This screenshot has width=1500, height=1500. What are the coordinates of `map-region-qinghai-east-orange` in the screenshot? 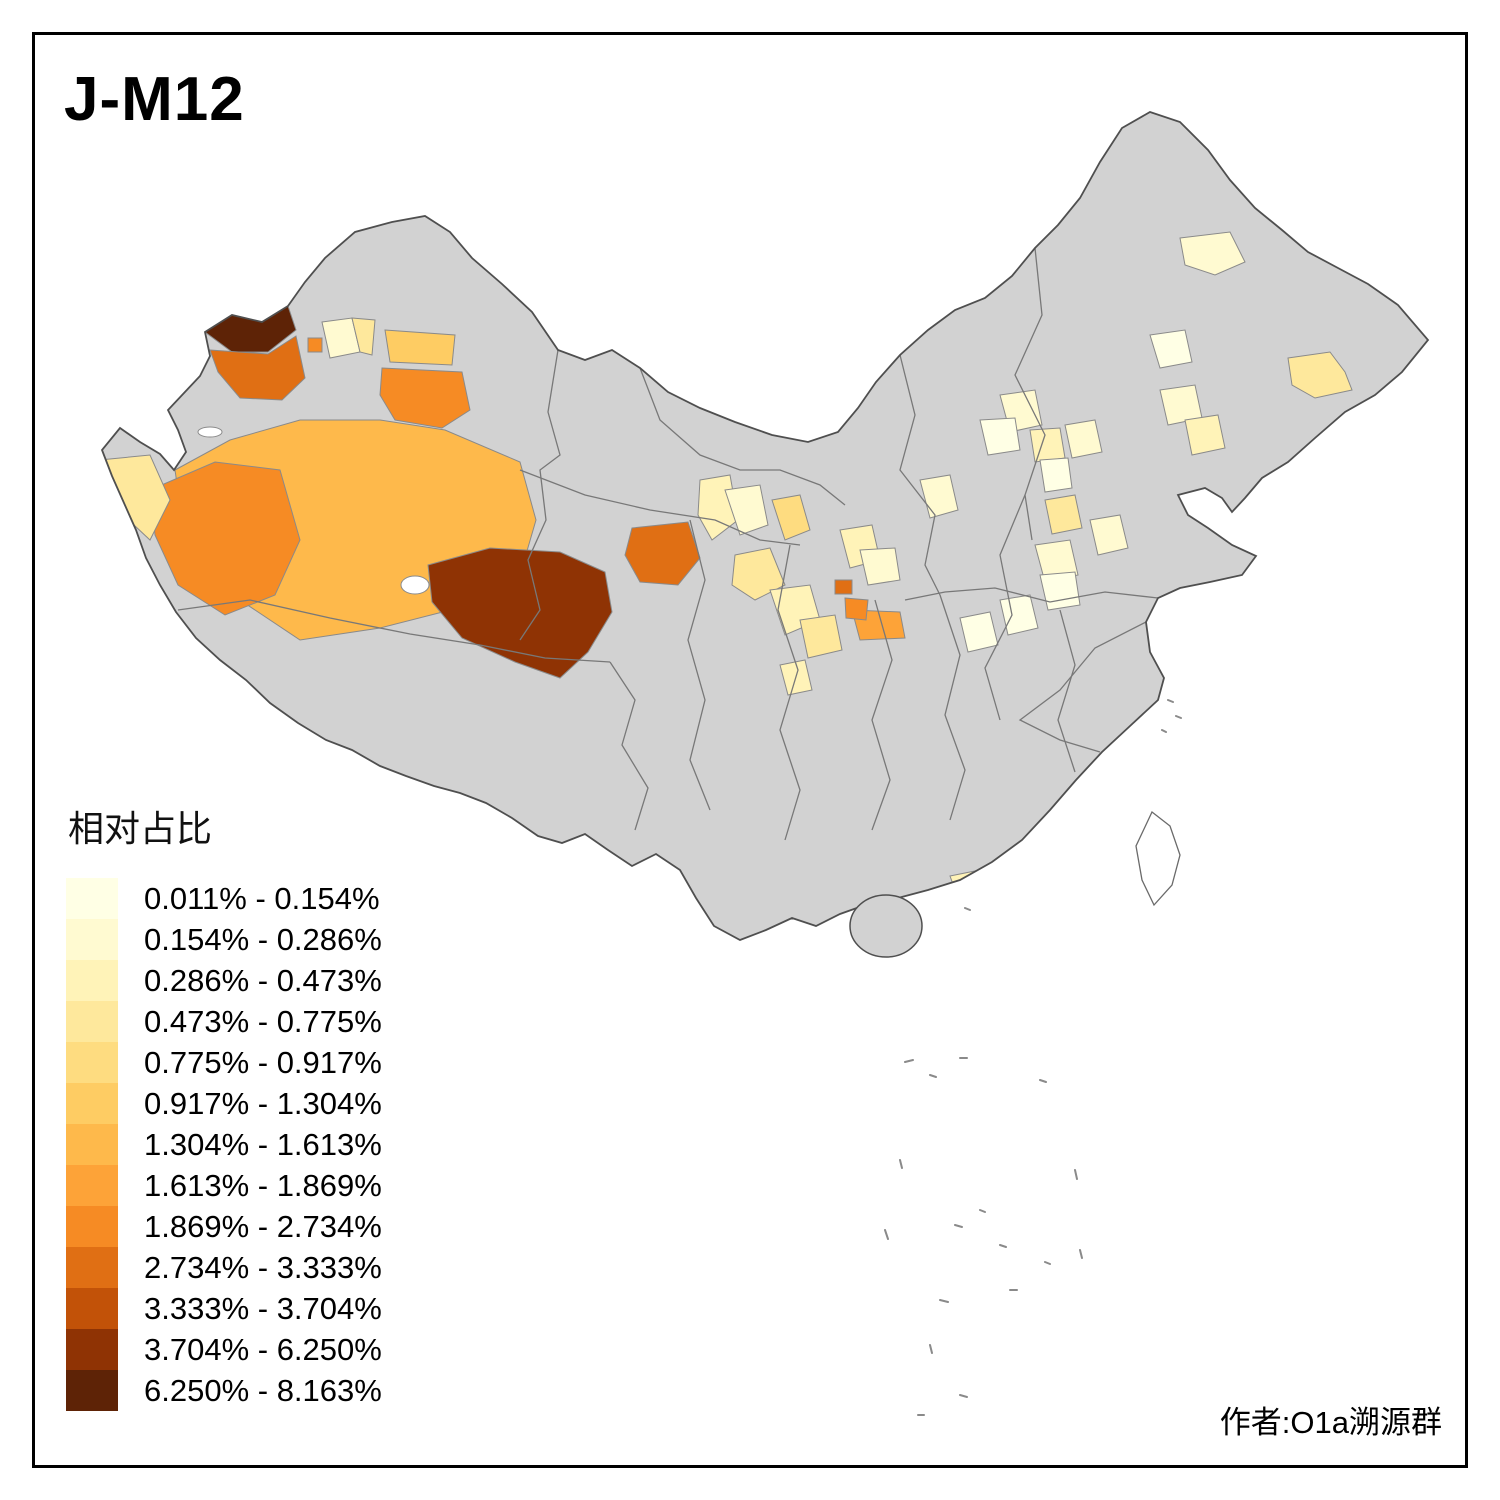 It's located at (662, 553).